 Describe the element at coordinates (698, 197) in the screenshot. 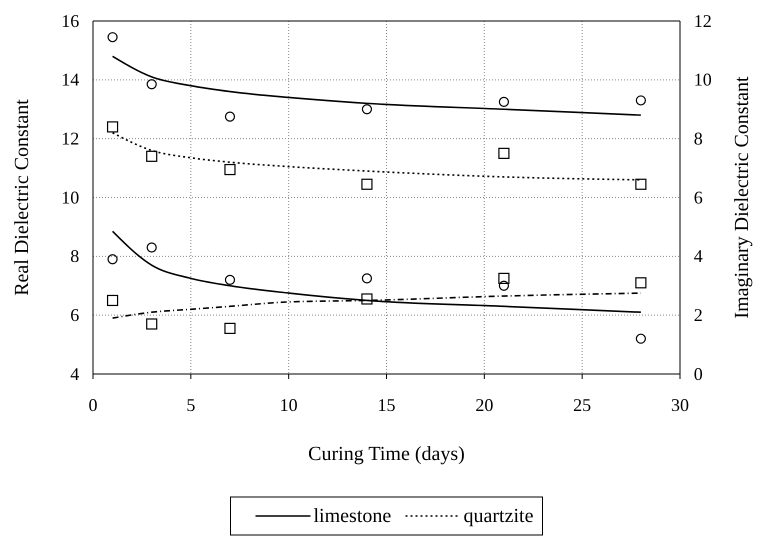

I see `y2-tick-label: 6` at that location.